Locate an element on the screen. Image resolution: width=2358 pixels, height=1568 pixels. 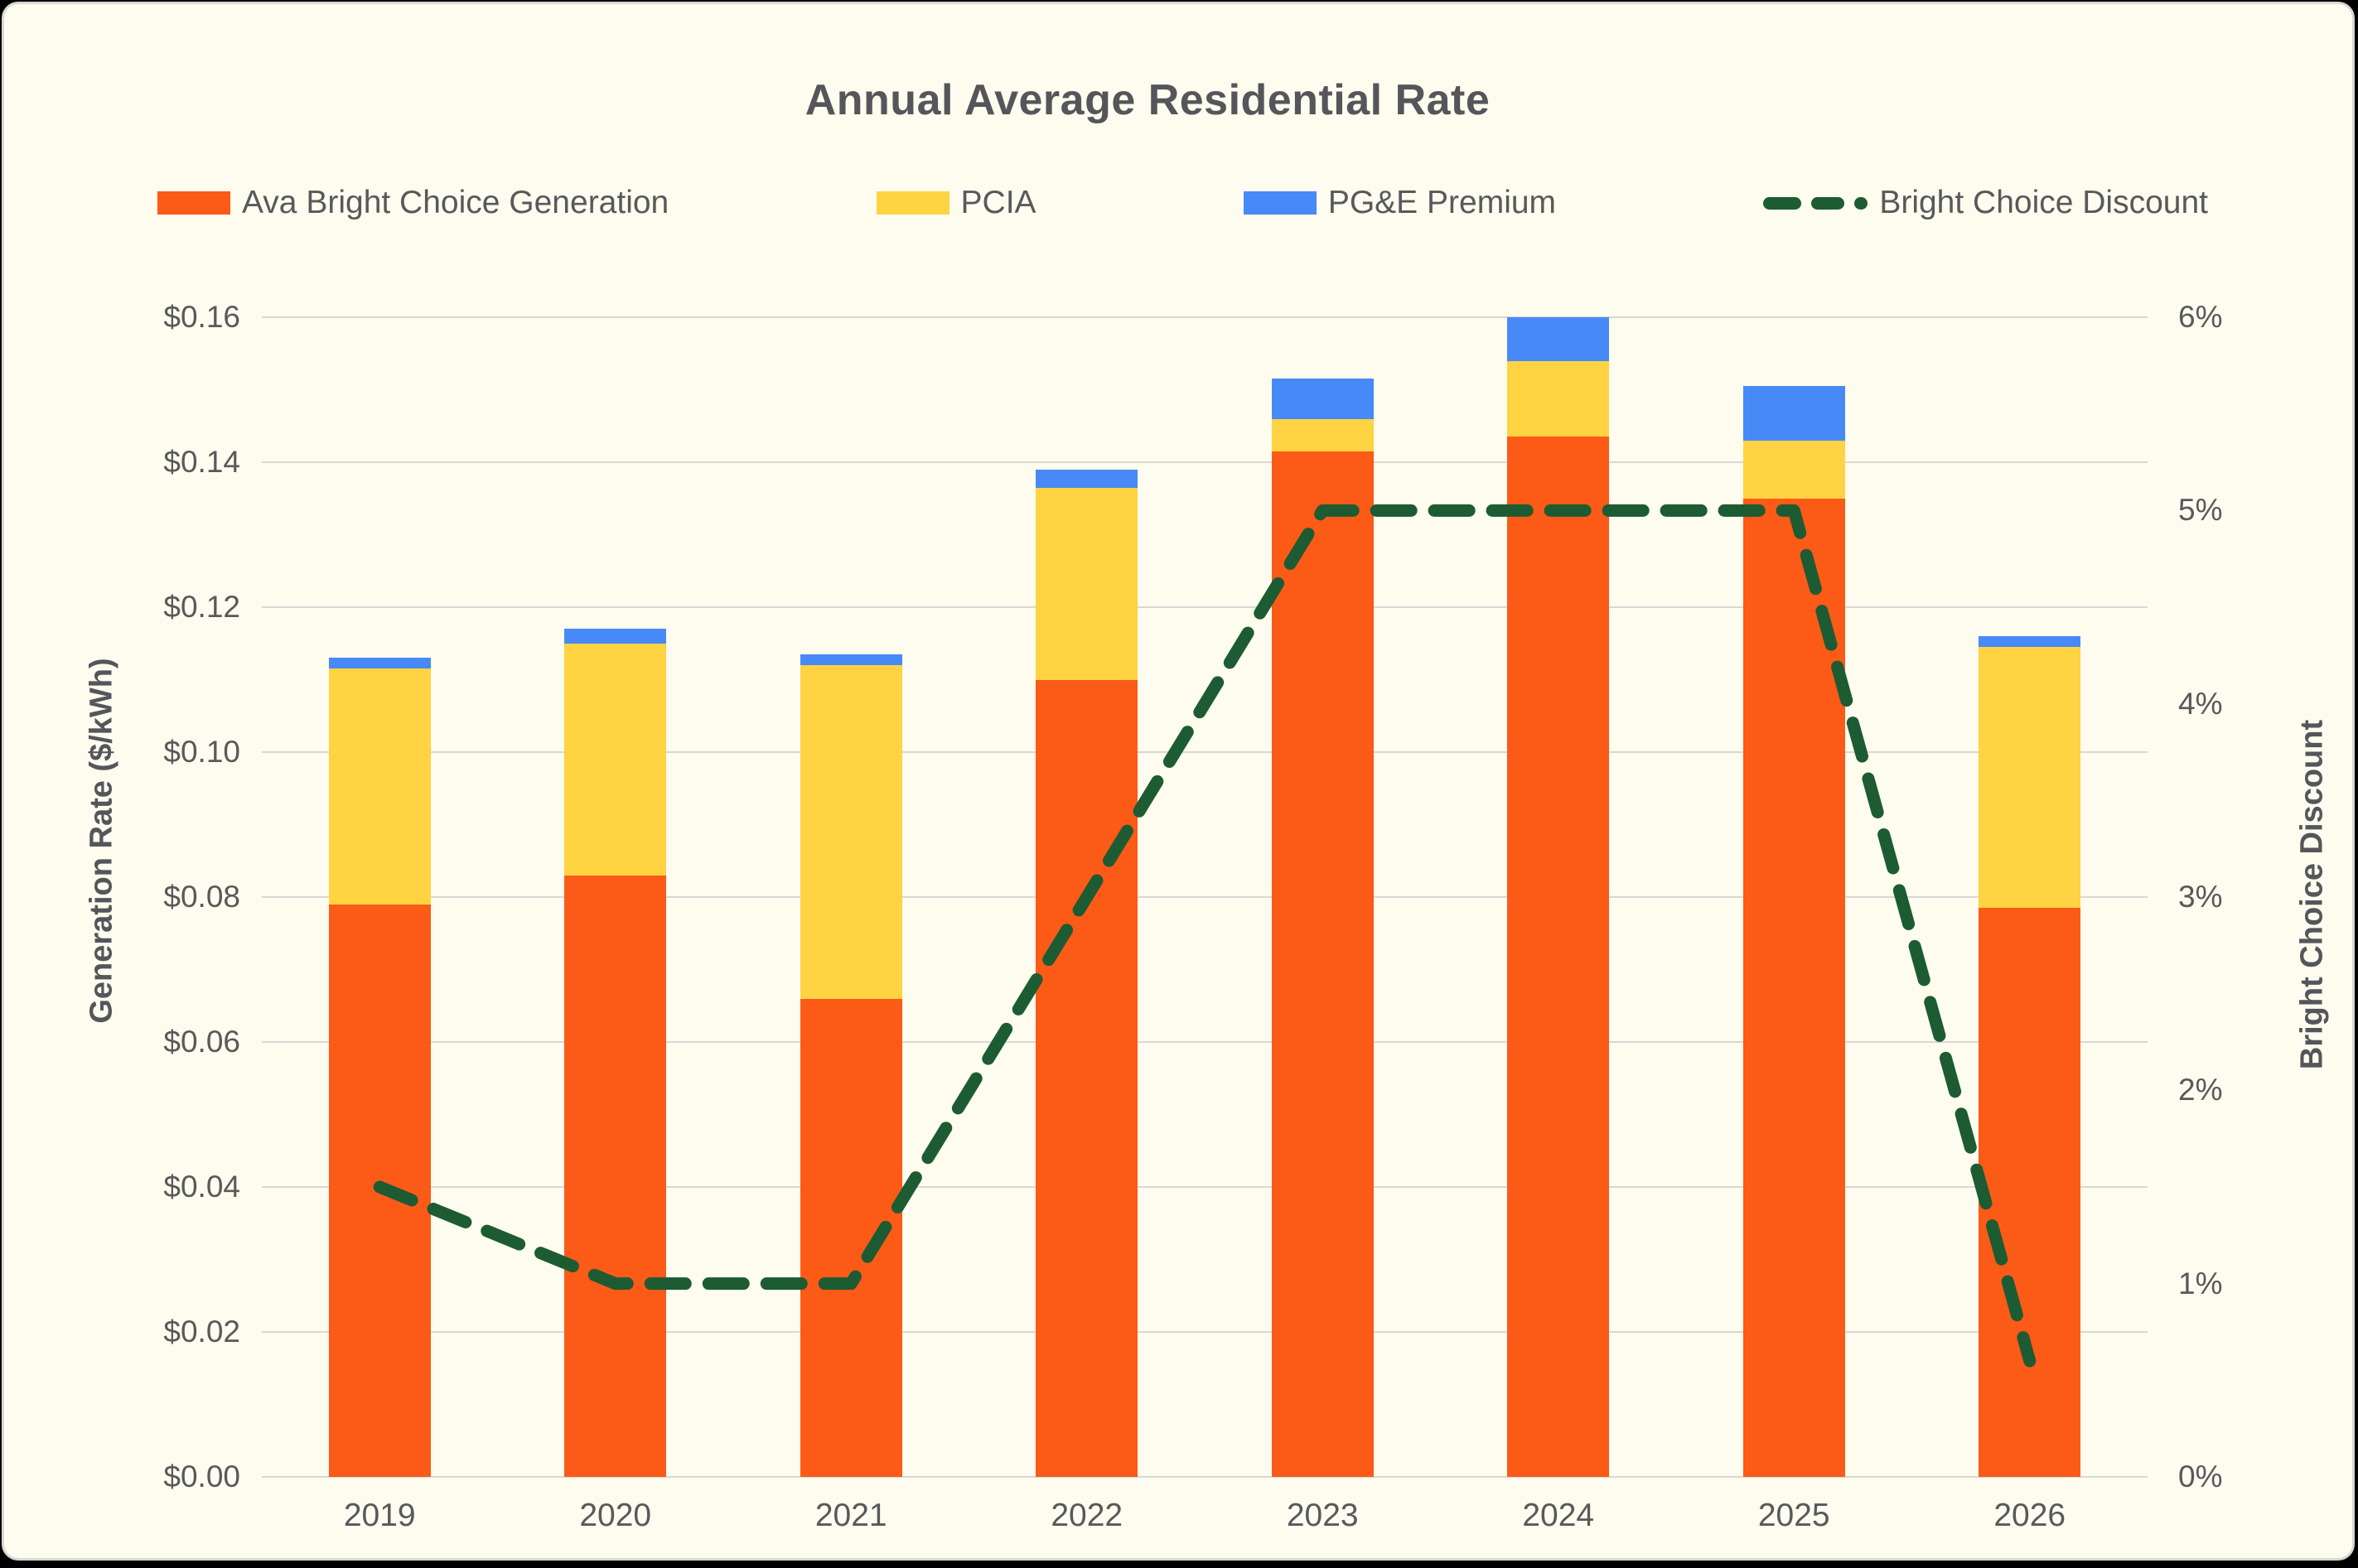
x-axis-label: 2021 is located at coordinates (850, 1515).